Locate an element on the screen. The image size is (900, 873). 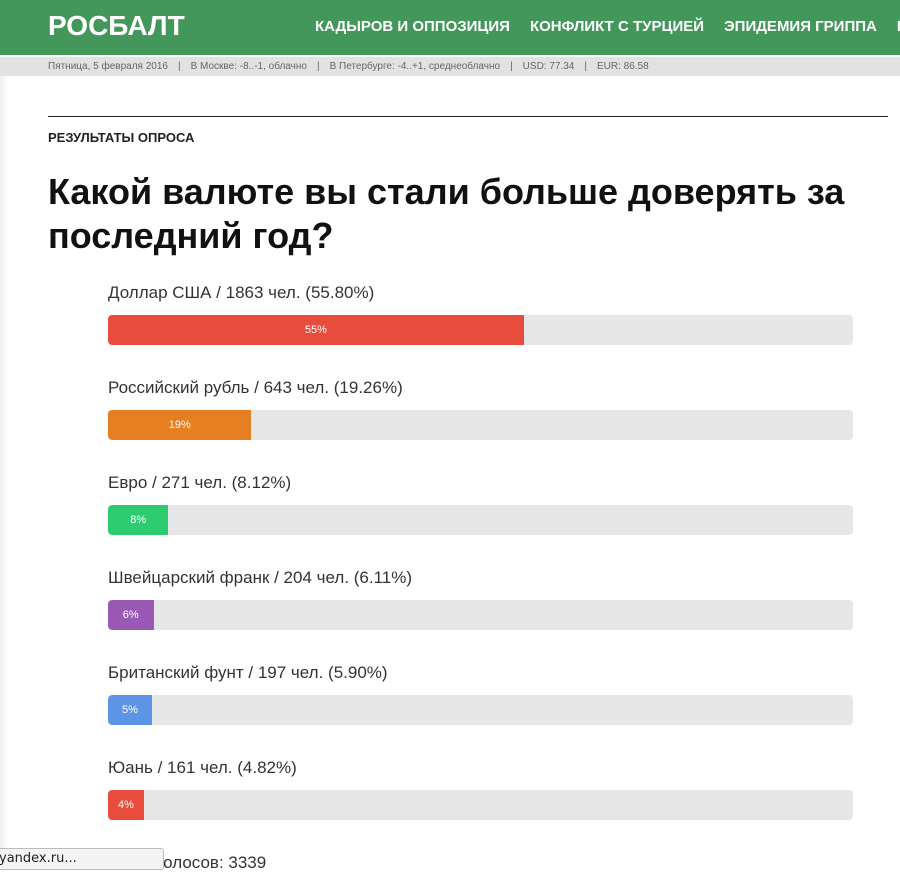
bar: 19% is located at coordinates (180, 425).